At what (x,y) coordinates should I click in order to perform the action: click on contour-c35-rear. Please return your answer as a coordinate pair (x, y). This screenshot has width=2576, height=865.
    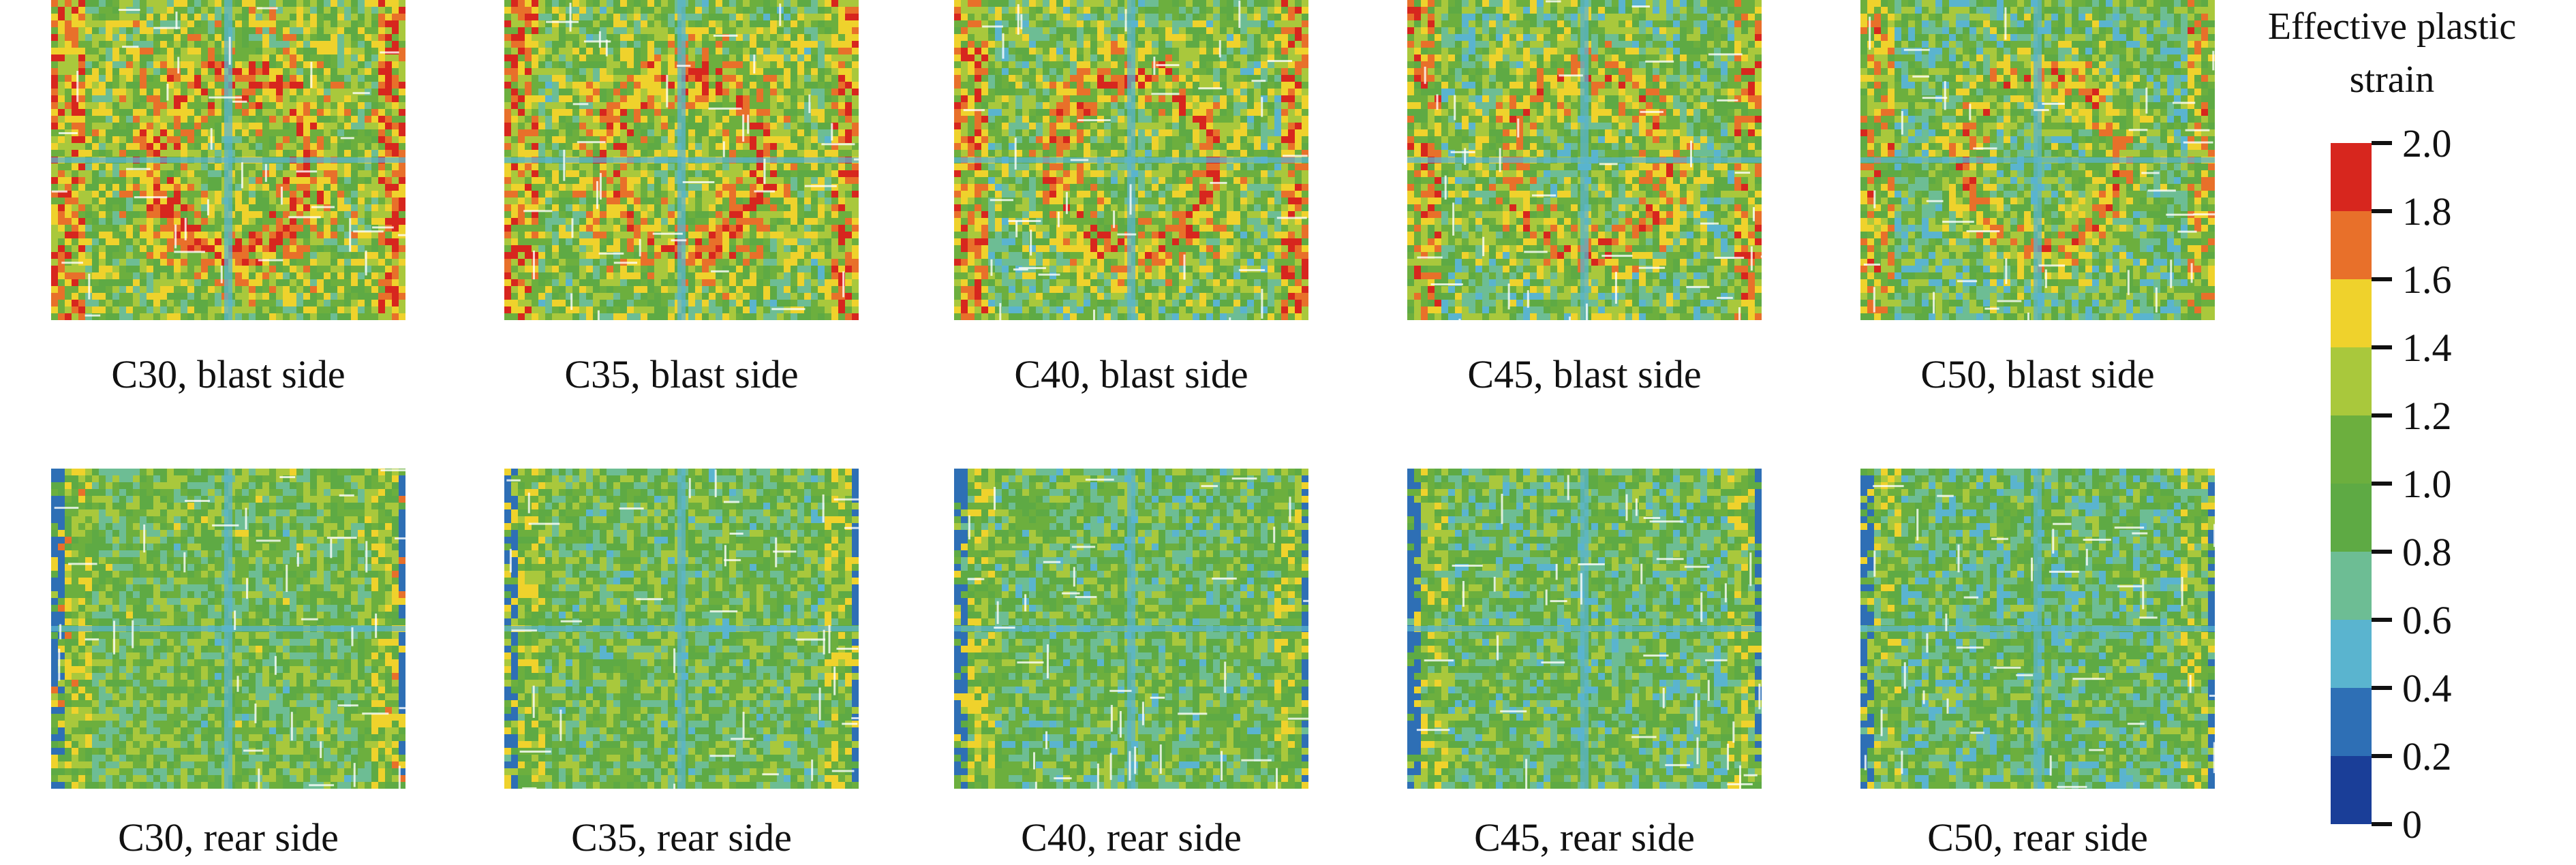
    Looking at the image, I should click on (681, 629).